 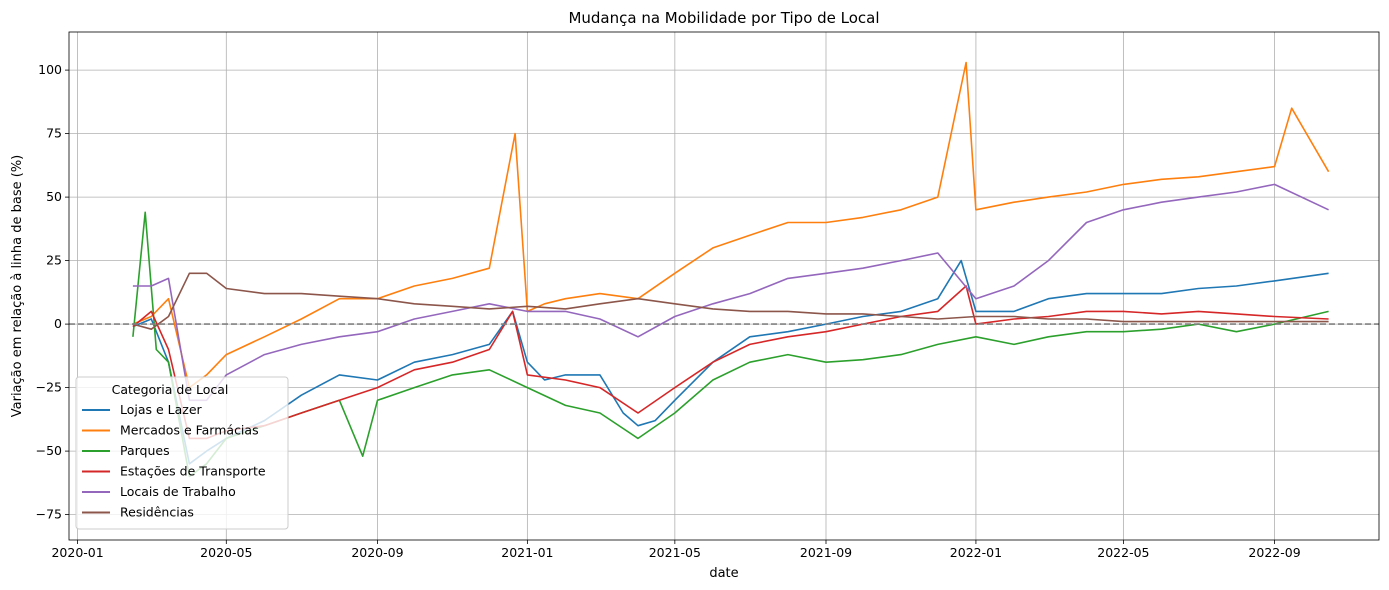 What do you see at coordinates (178, 491) in the screenshot?
I see `legend-label: Locais de Trabalho` at bounding box center [178, 491].